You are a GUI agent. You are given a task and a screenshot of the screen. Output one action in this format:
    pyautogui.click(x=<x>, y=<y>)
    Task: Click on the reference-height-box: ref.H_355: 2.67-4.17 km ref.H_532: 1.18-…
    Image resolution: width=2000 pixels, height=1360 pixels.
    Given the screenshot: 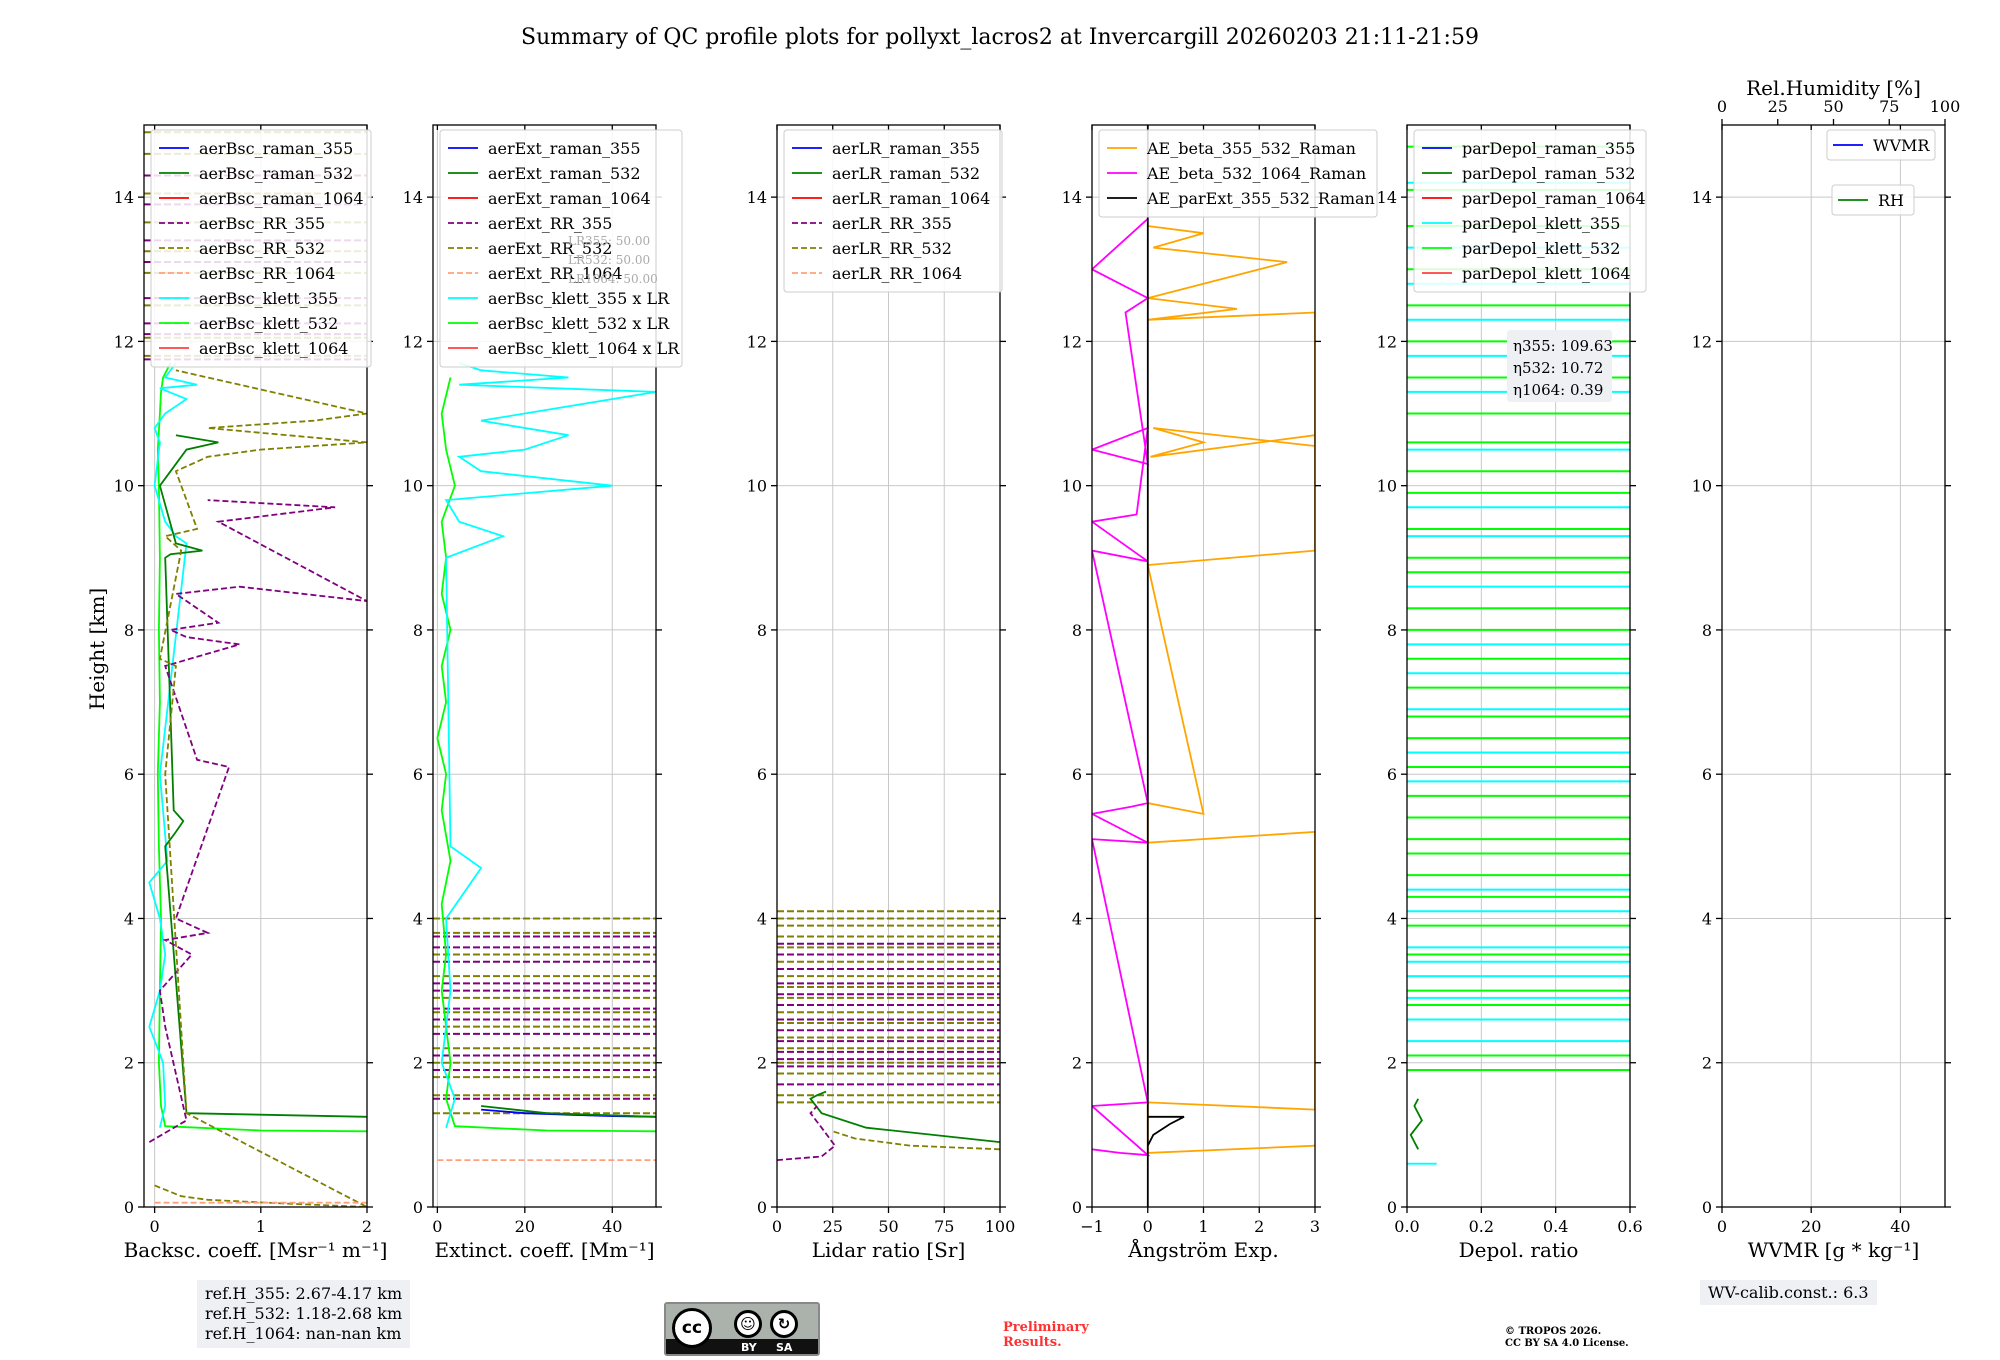 What is the action you would take?
    pyautogui.click(x=304, y=1314)
    